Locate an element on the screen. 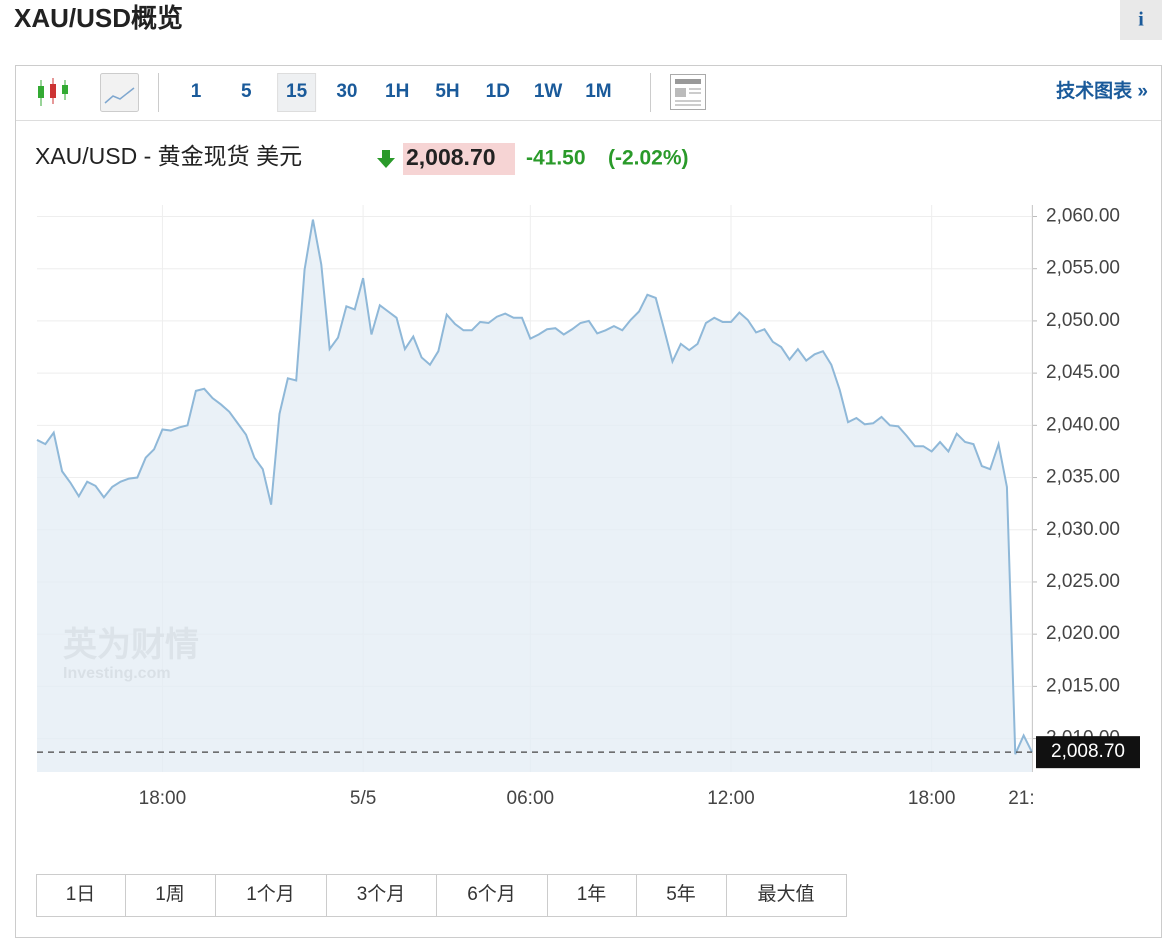 The image size is (1174, 948). price-highlight is located at coordinates (459, 159).